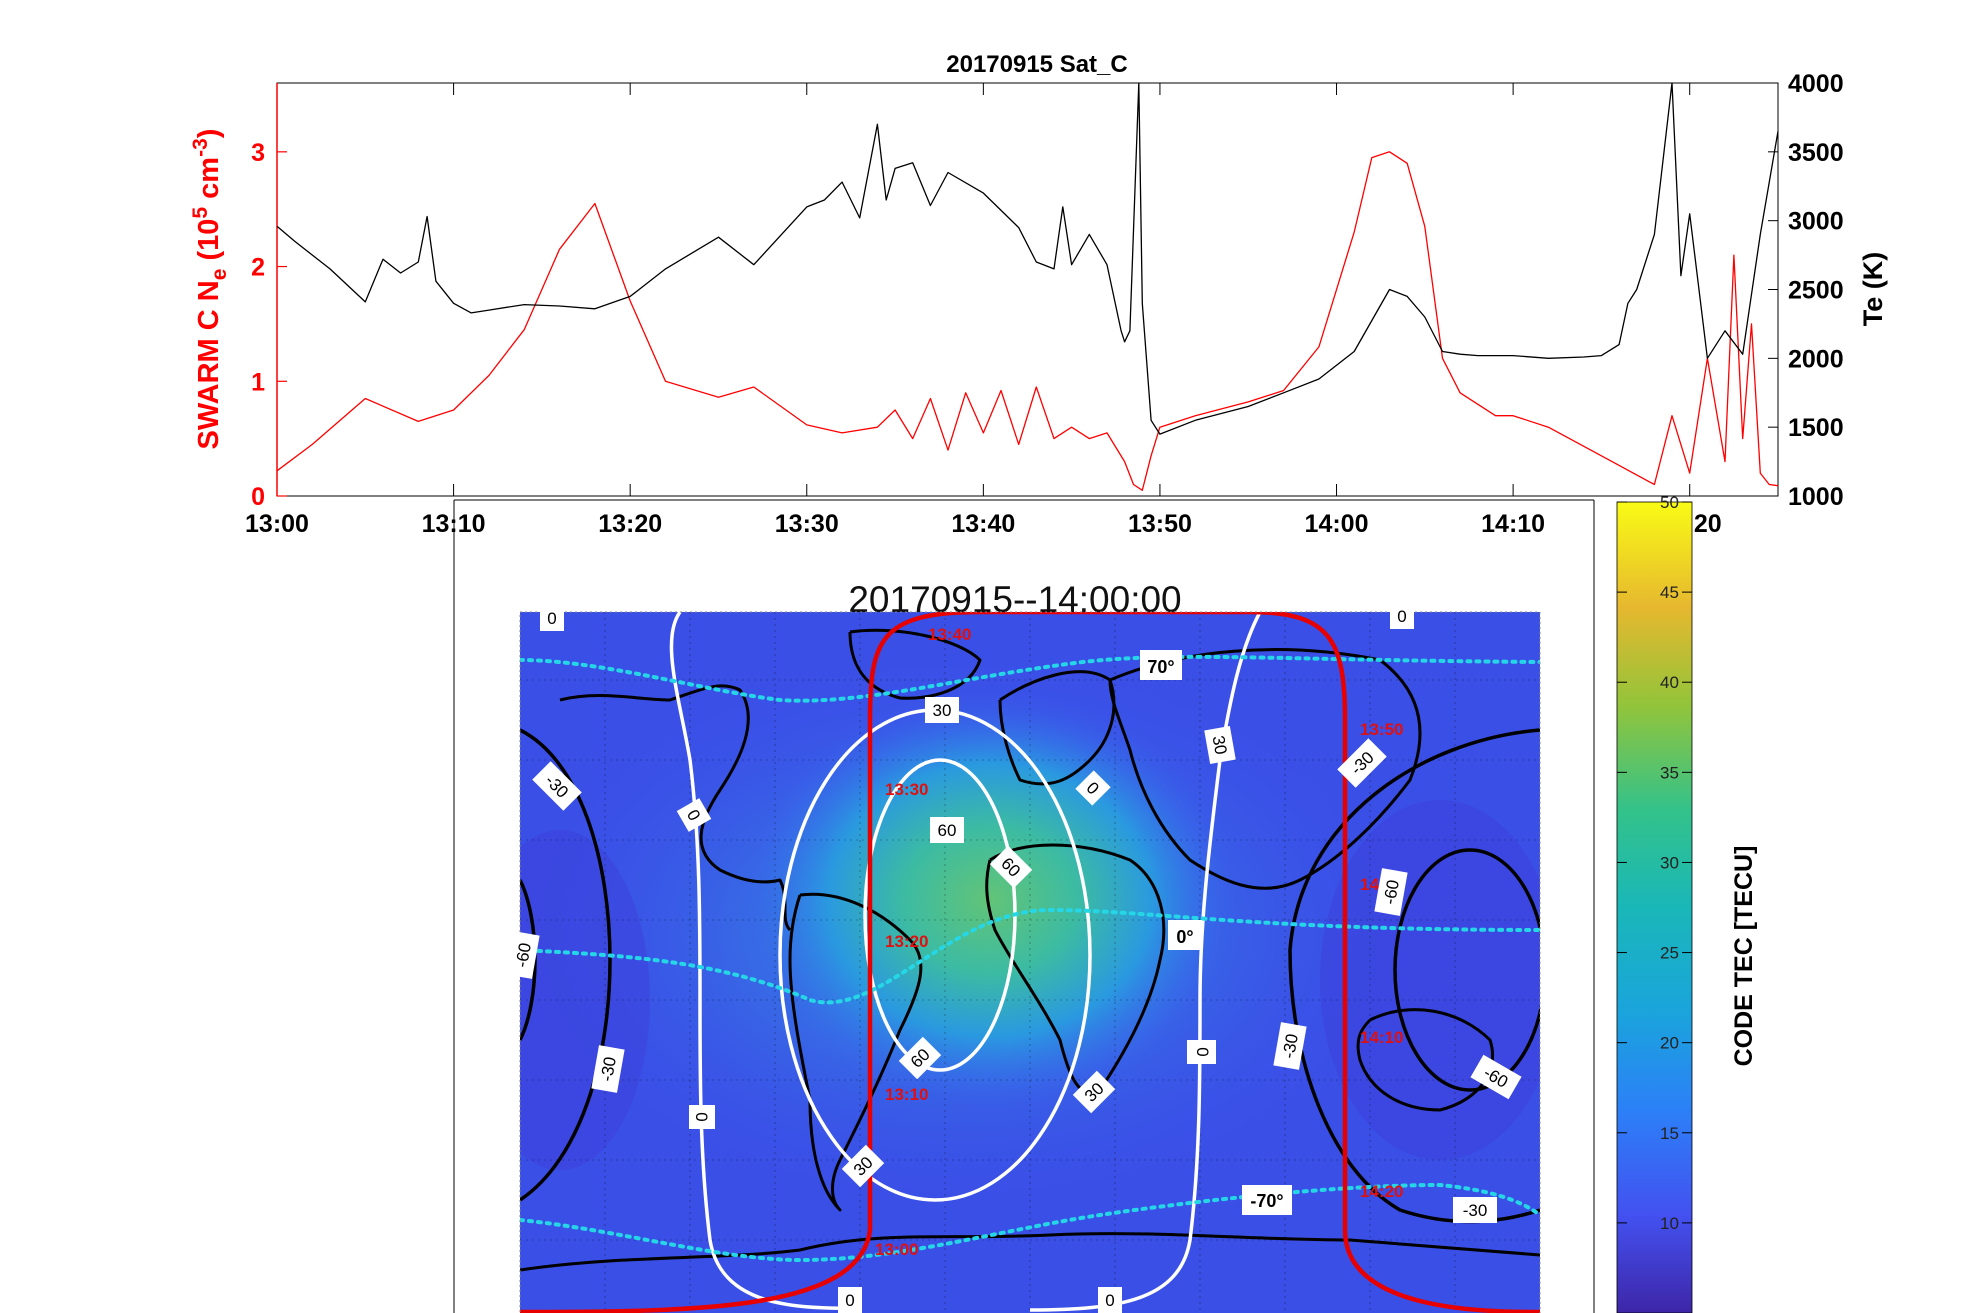 The image size is (1983, 1313). Describe the element at coordinates (1075, 968) in the screenshot. I see `coast-africa` at that location.